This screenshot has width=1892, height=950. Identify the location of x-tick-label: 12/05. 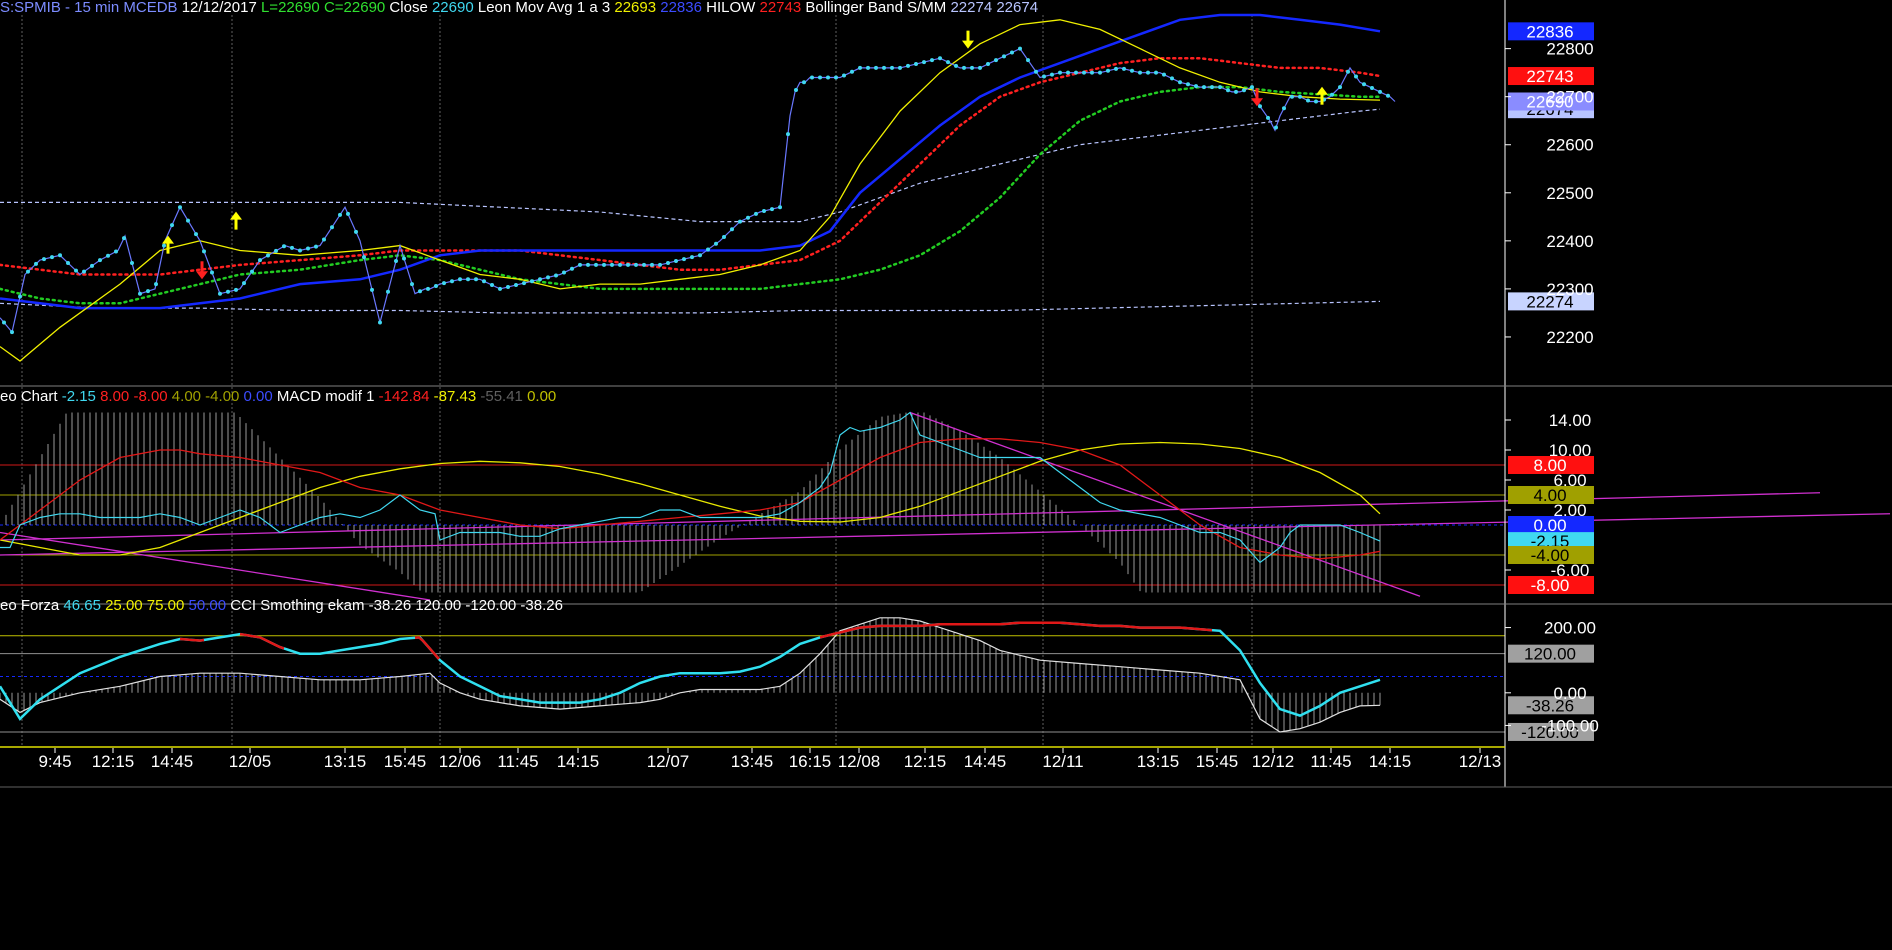
(250, 761).